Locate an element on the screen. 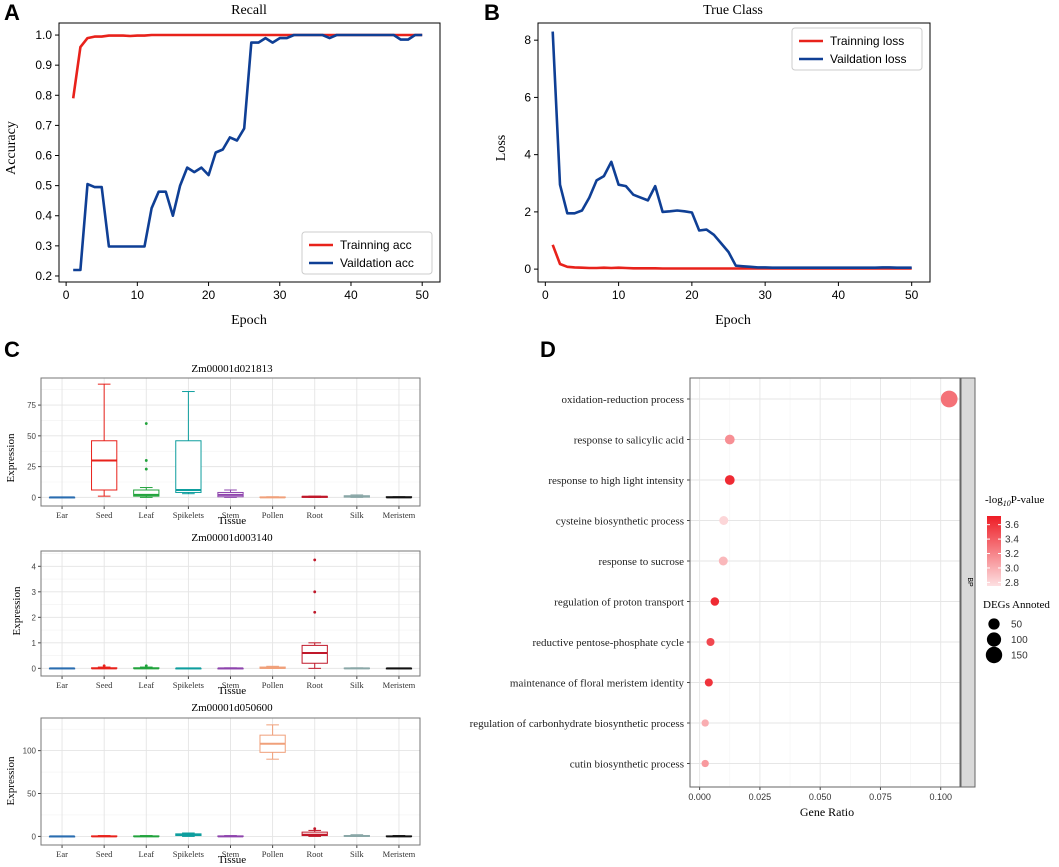  size-legend-label: 50 is located at coordinates (1017, 625).